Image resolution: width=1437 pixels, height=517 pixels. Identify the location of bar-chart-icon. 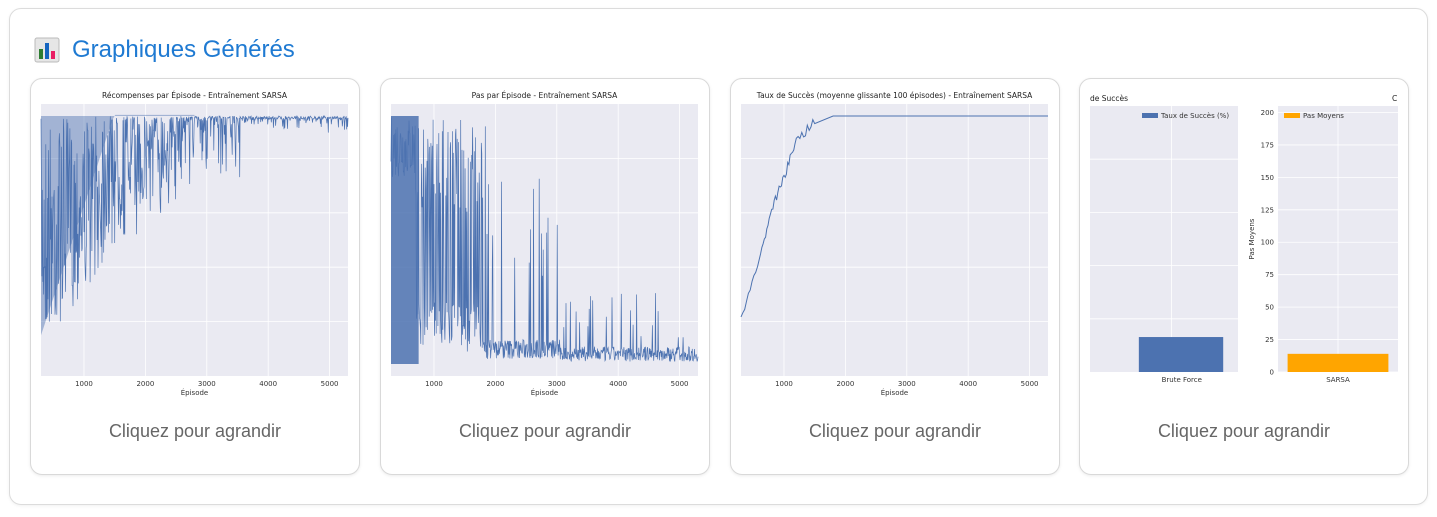
(47, 50).